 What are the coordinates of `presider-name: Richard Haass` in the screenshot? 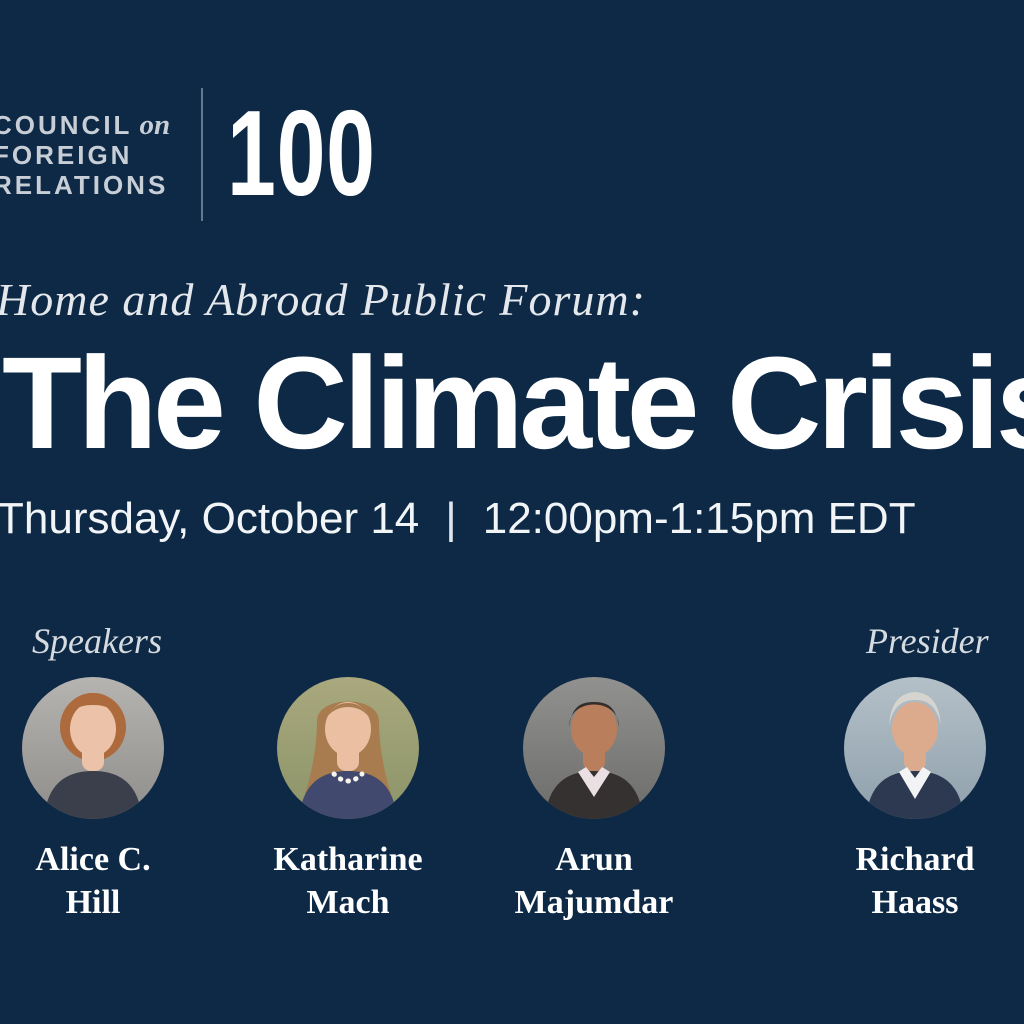 It's located at (915, 881).